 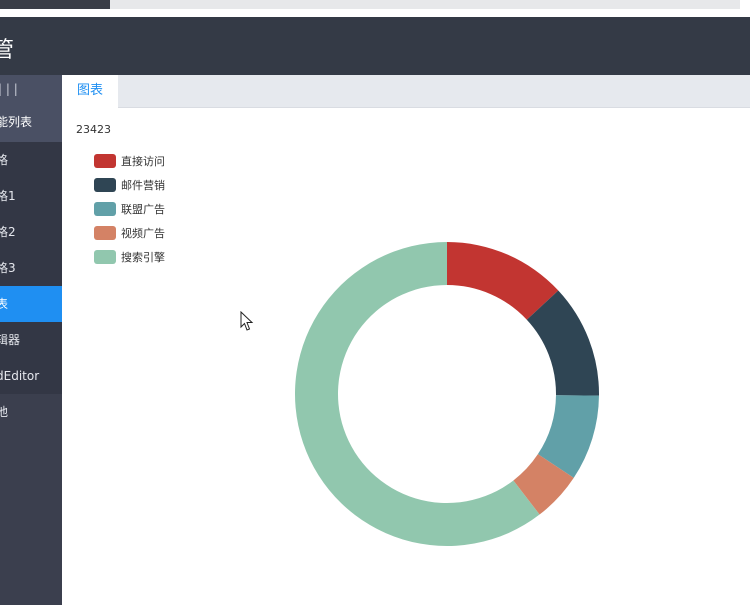 What do you see at coordinates (406, 91) in the screenshot?
I see `tab-bar: 图表` at bounding box center [406, 91].